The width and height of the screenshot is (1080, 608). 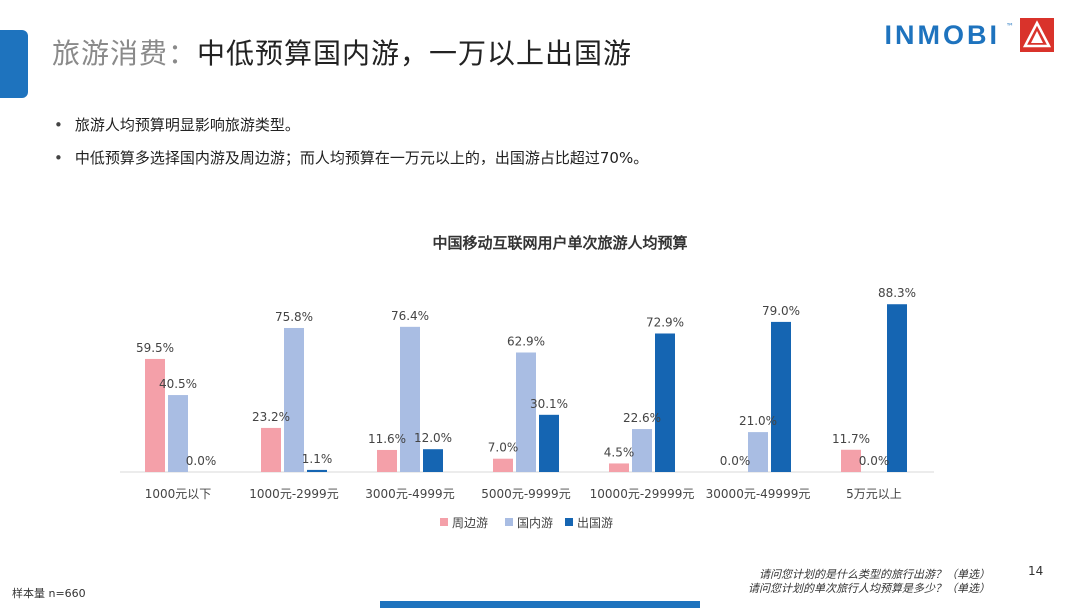 What do you see at coordinates (869, 588) in the screenshot?
I see `survey-question: 请问您计划的单次旅行人均预算是多少？（单选）` at bounding box center [869, 588].